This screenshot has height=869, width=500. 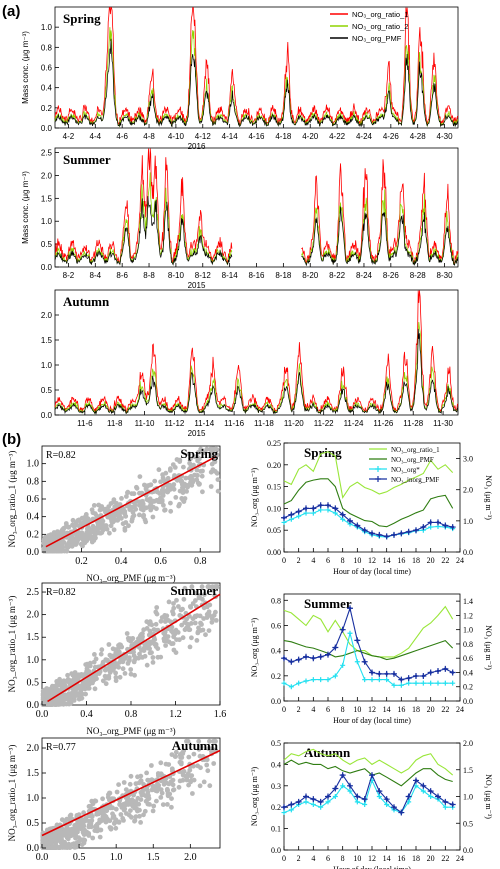 What do you see at coordinates (79, 857) in the screenshot?
I see `x-tick-label: 0.5` at bounding box center [79, 857].